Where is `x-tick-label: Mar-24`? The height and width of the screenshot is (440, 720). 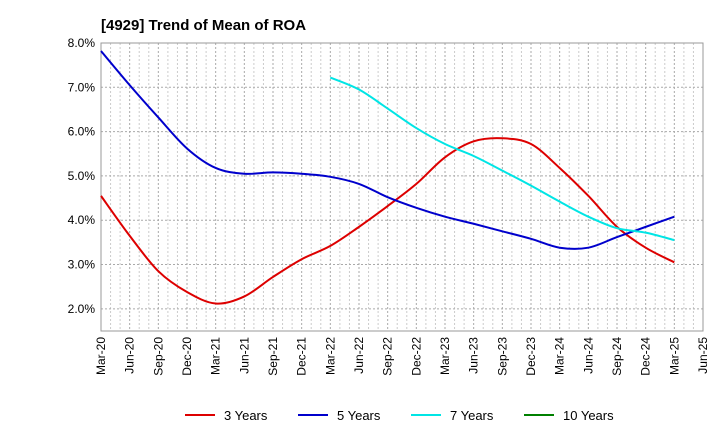
x-tick-label: Mar-24 is located at coordinates (560, 356).